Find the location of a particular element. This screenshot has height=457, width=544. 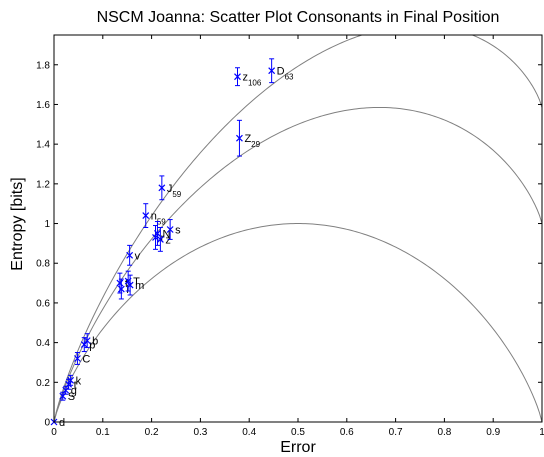

point-label: p is located at coordinates (92, 346).